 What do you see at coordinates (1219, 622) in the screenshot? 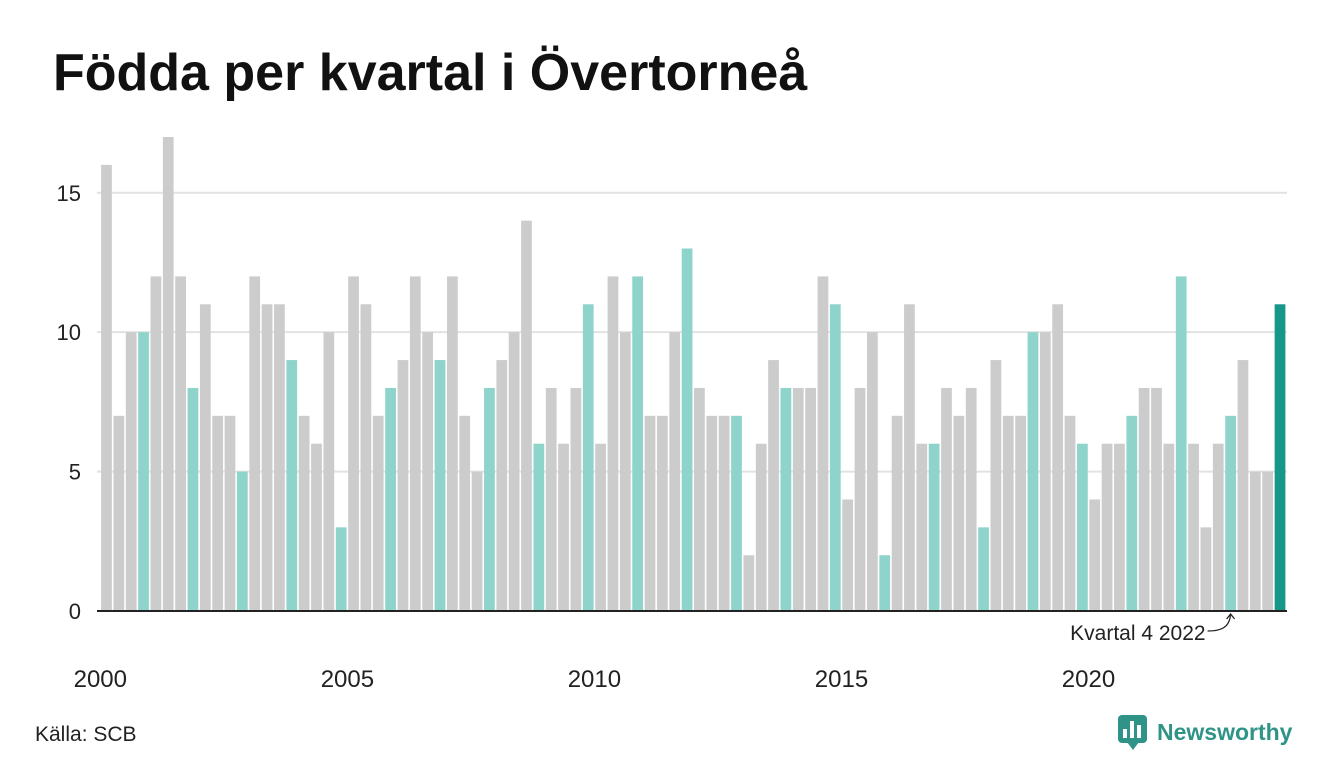
I see `annotation-arrow` at bounding box center [1219, 622].